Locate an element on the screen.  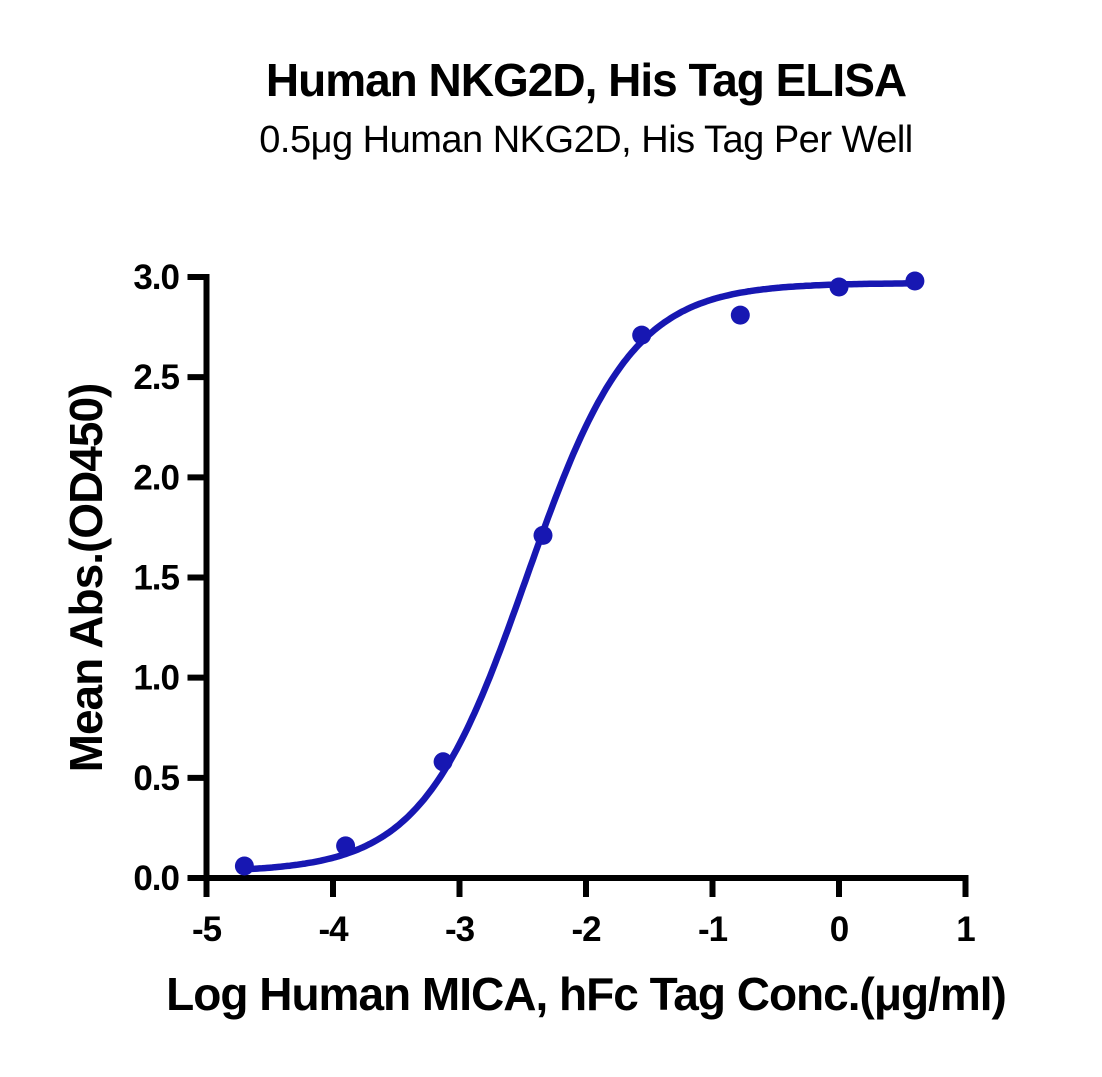
x-tick-label: 1 is located at coordinates (965, 929).